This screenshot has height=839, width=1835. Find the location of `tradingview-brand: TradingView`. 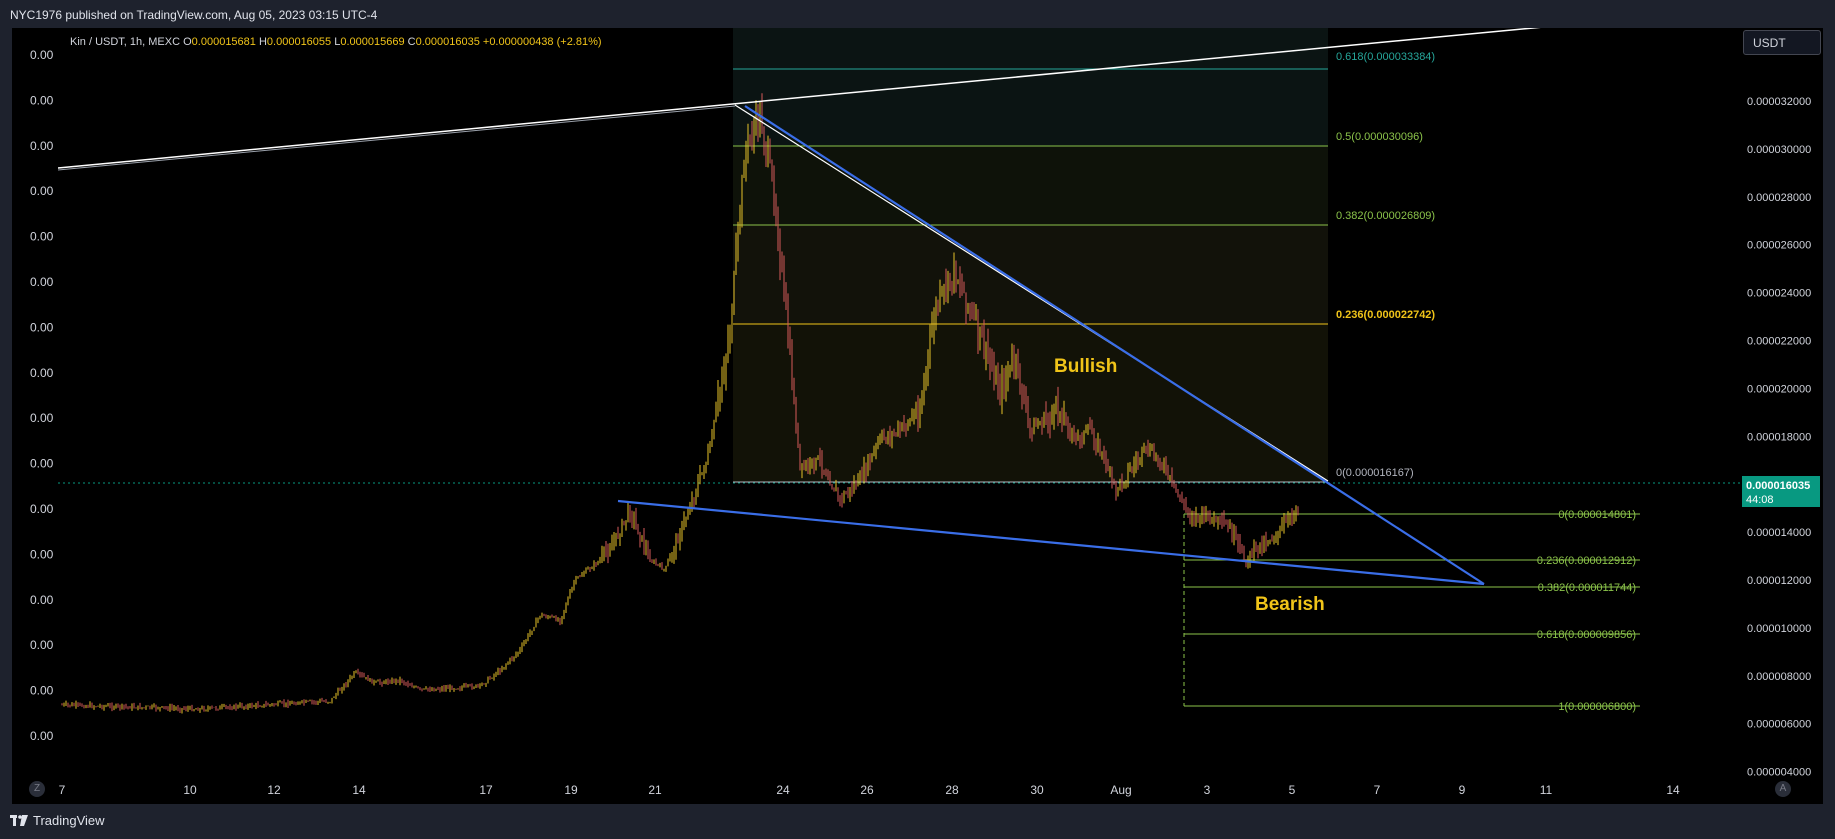

tradingview-brand: TradingView is located at coordinates (57, 820).